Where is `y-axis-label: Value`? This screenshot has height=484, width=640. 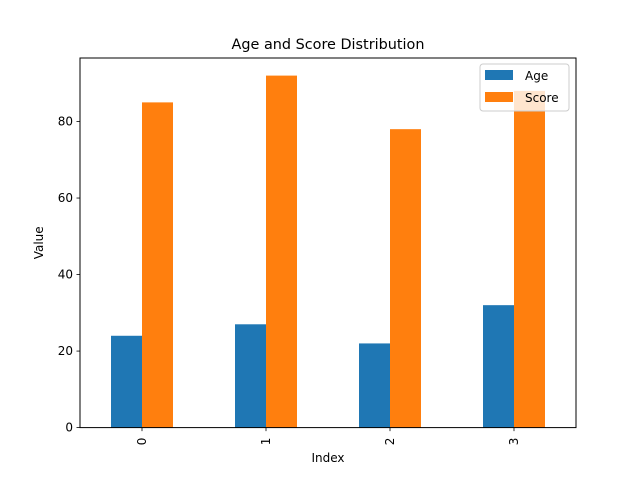
y-axis-label: Value is located at coordinates (39, 242).